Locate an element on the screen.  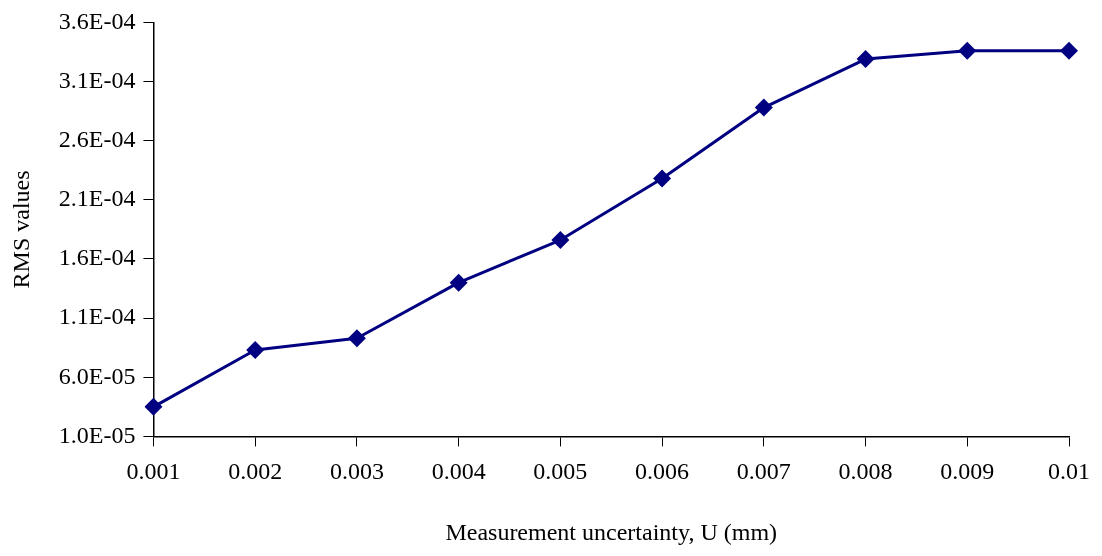
x-tick-label: 0.009 is located at coordinates (967, 471).